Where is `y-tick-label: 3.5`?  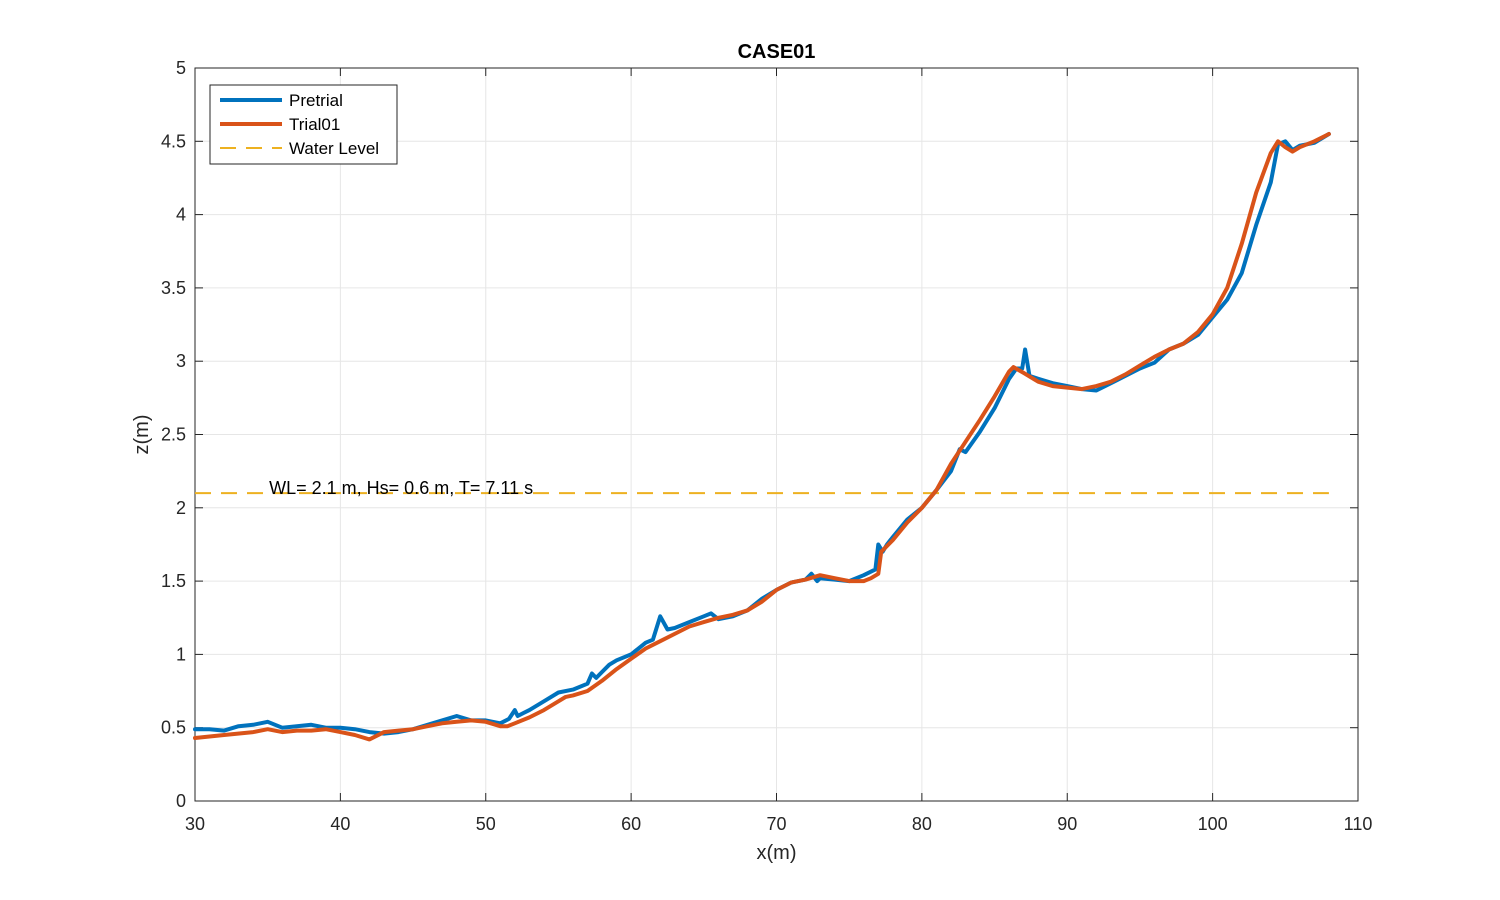
y-tick-label: 3.5 is located at coordinates (173, 288).